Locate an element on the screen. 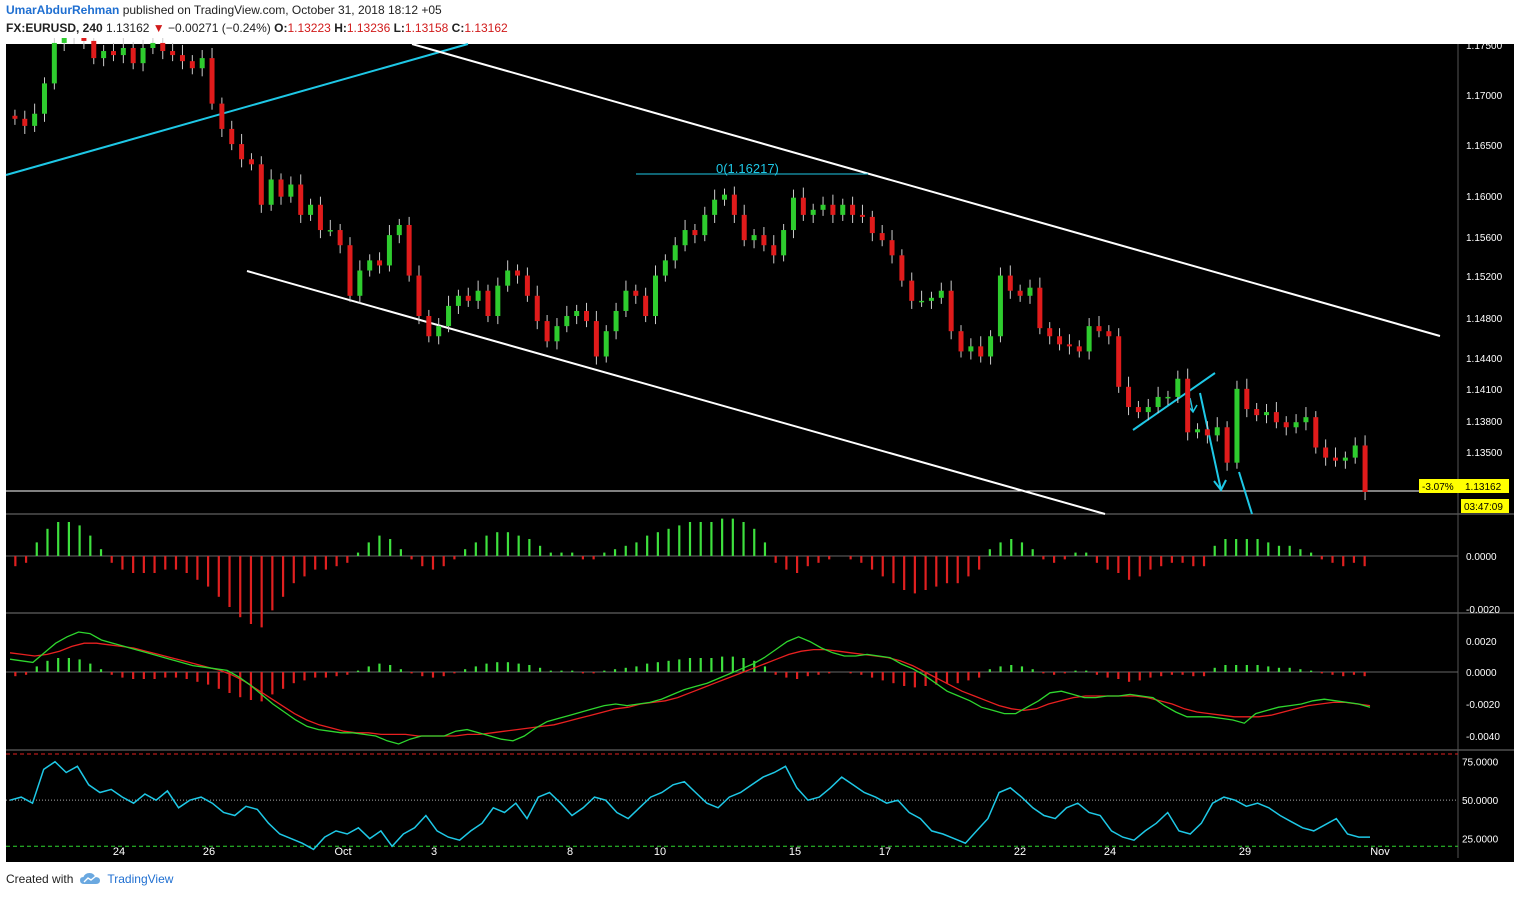 The height and width of the screenshot is (899, 1519). time-tick-label: Nov is located at coordinates (1380, 852).